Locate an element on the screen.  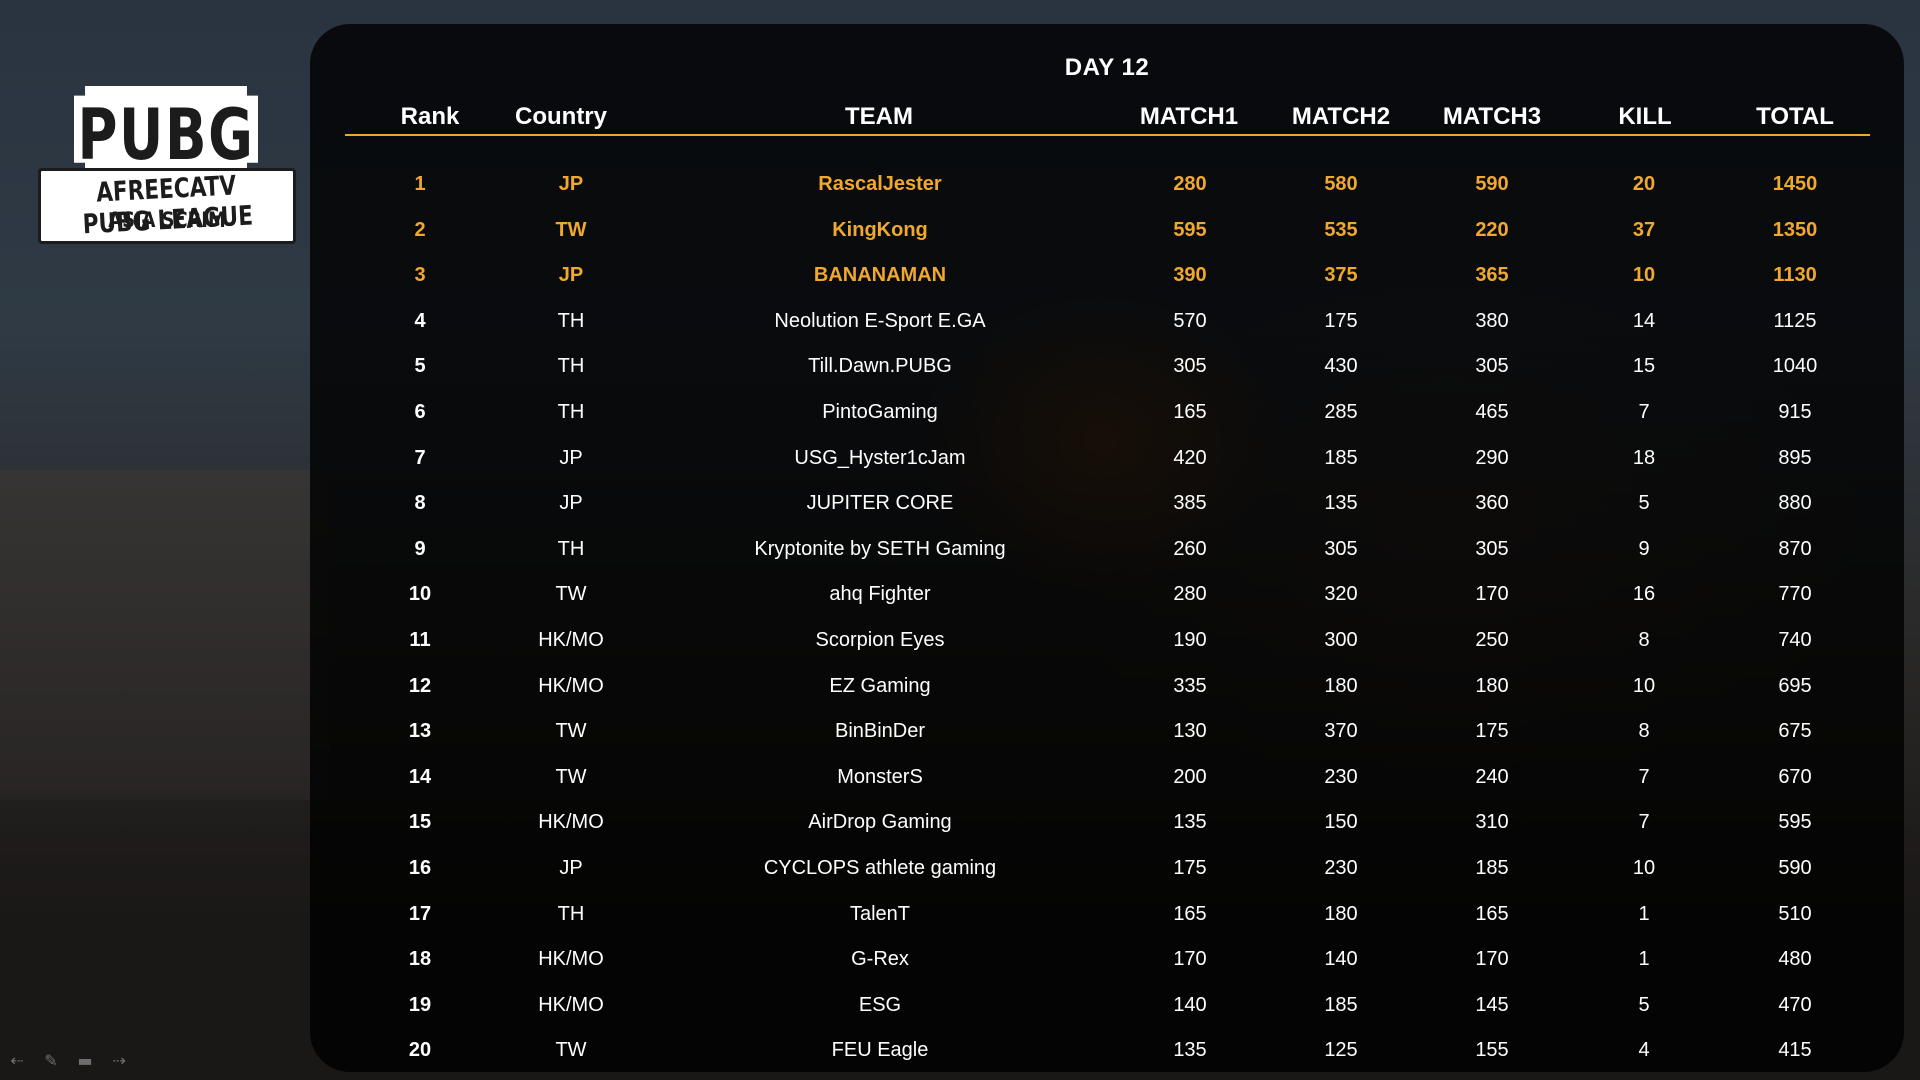
cell-total: 1130 is located at coordinates (1795, 275).